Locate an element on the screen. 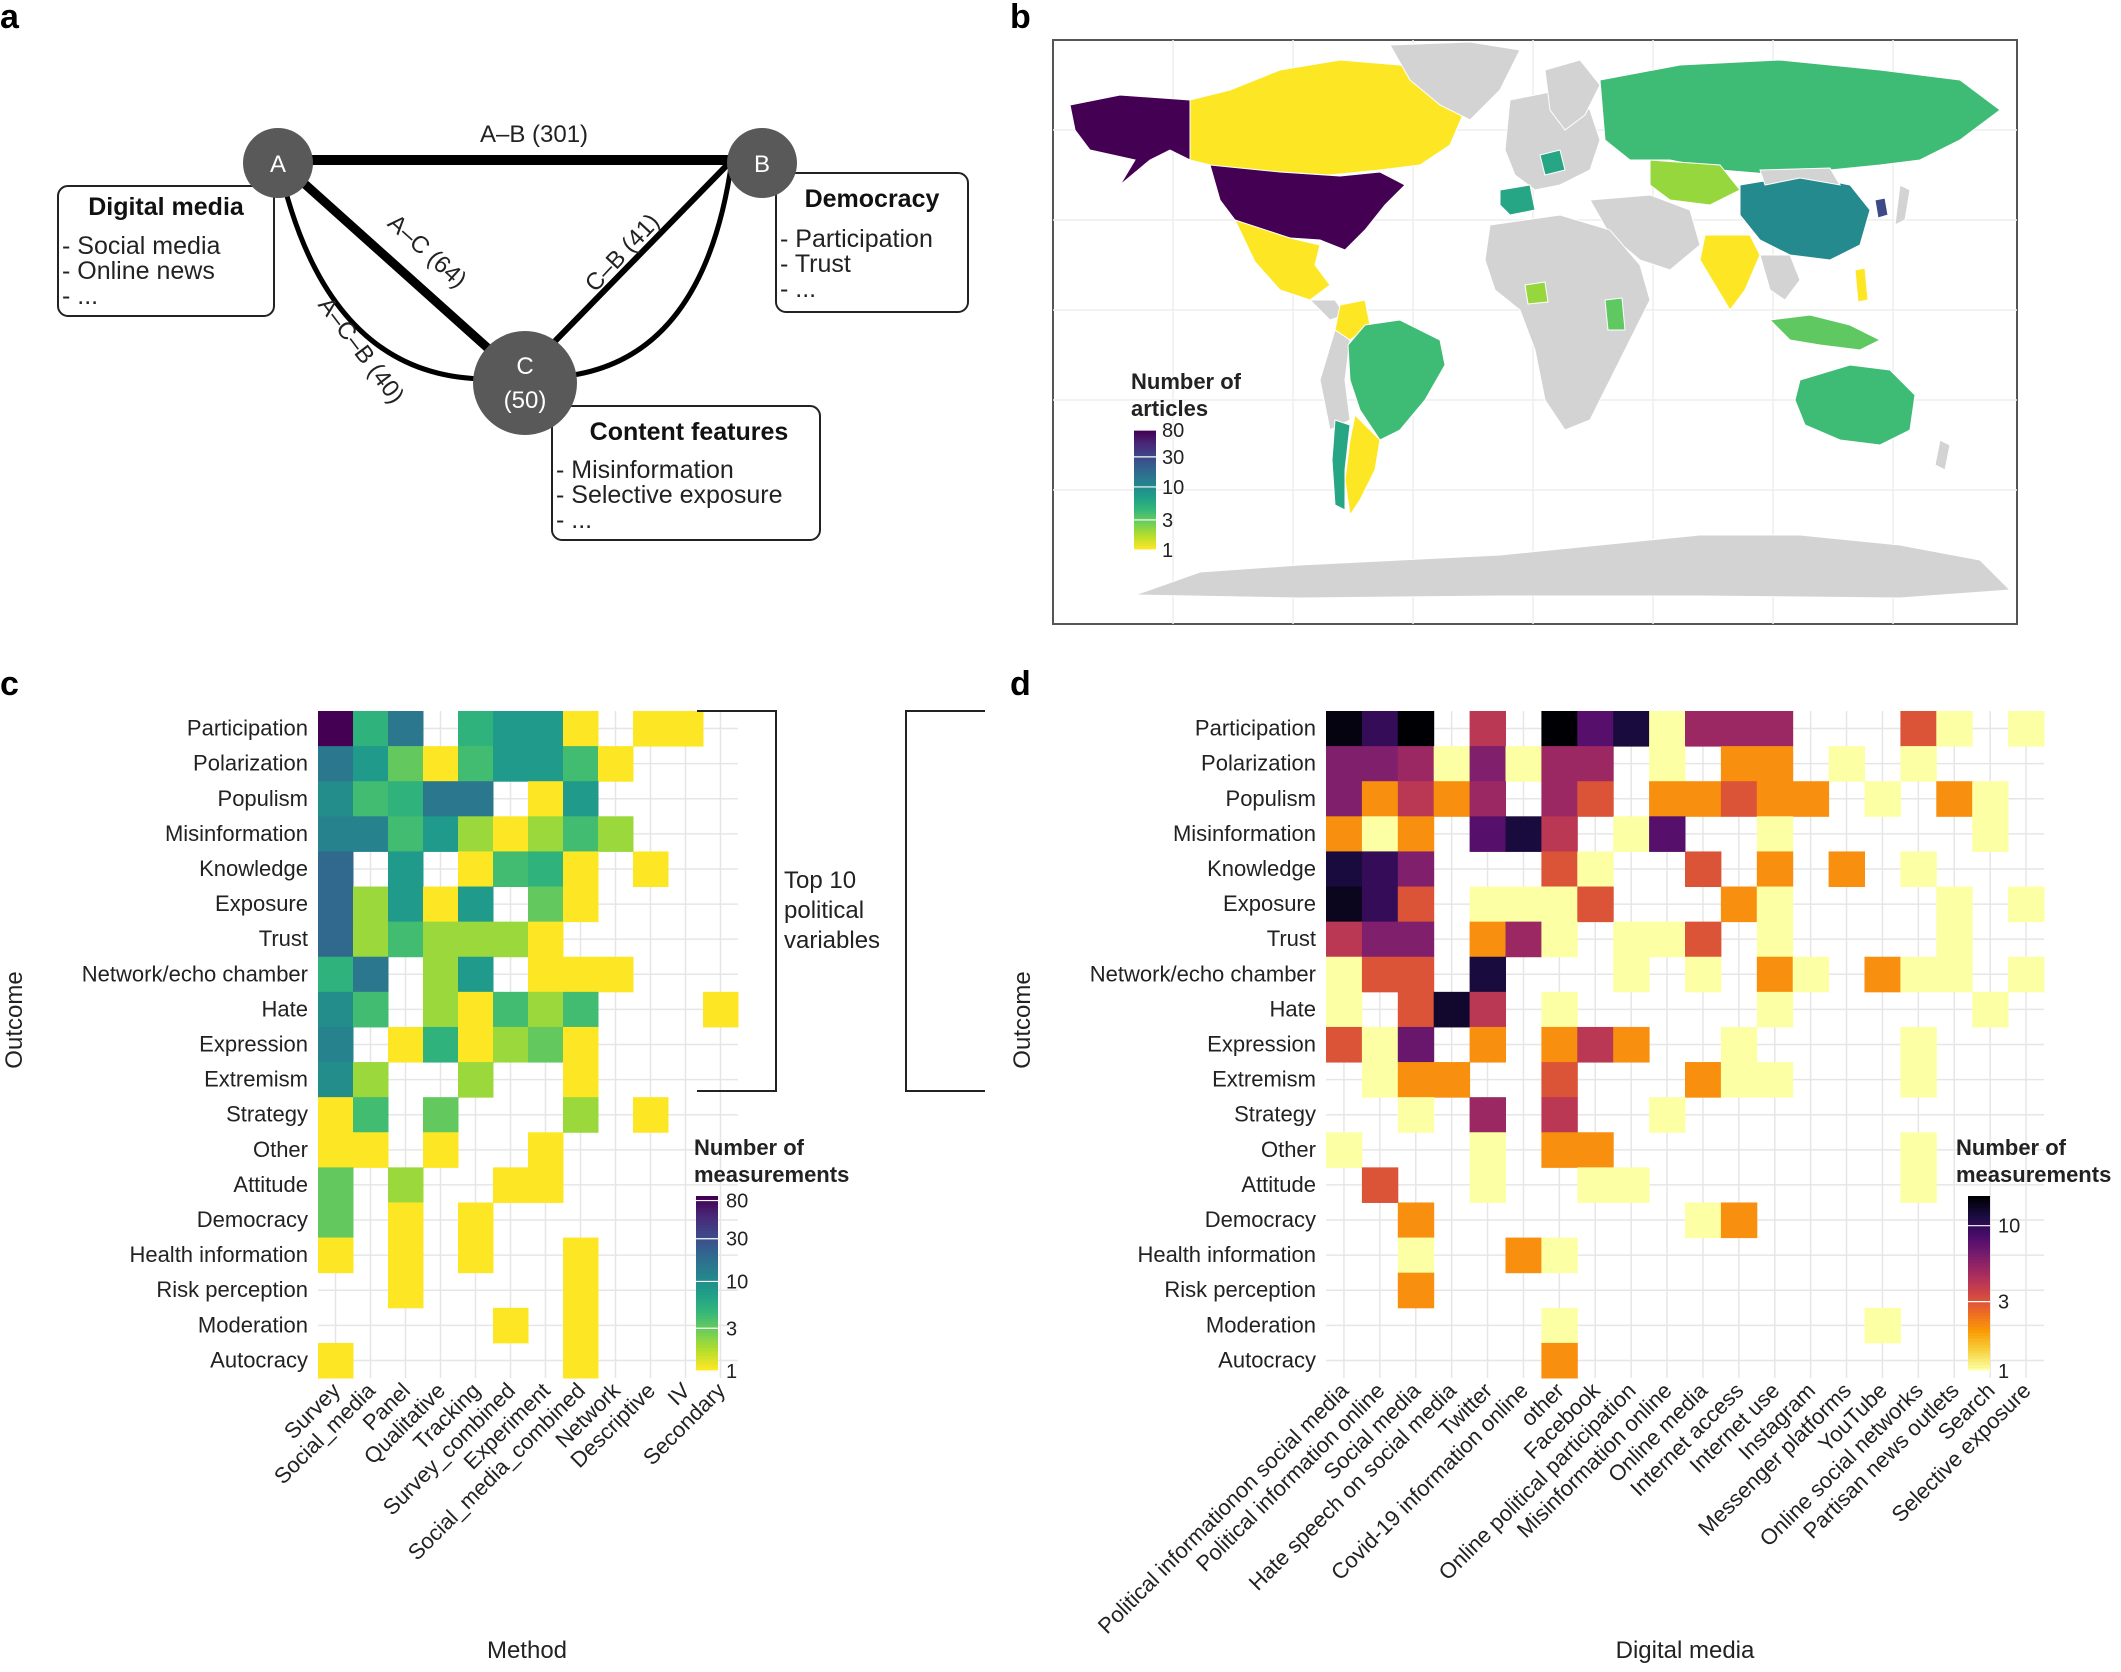 The height and width of the screenshot is (1672, 2121). heatmap-cell-extremism-social-media is located at coordinates (371, 1080).